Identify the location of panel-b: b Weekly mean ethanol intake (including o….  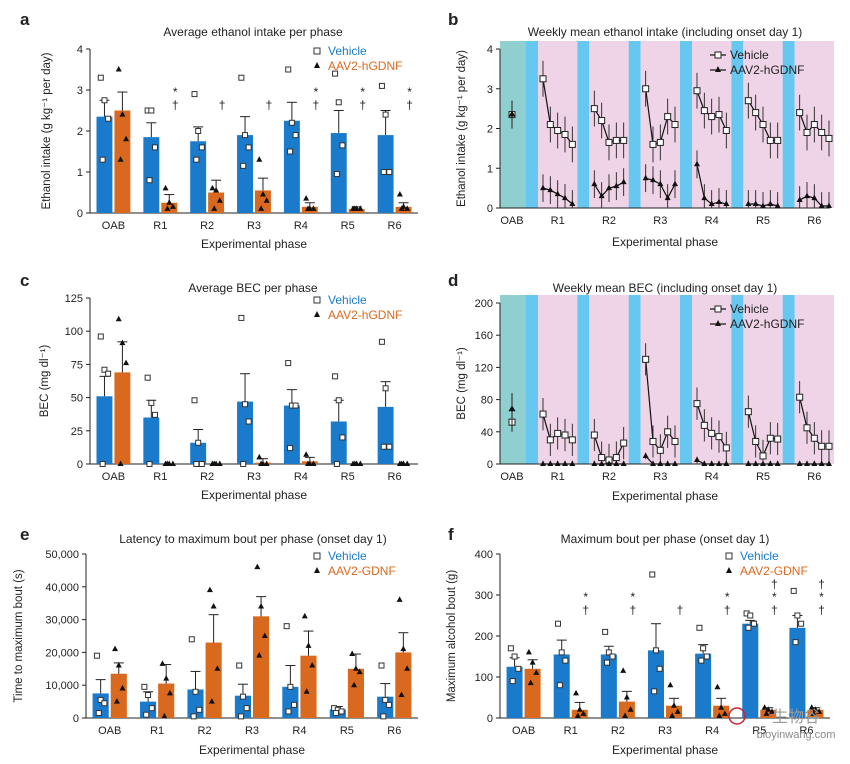
(641, 129).